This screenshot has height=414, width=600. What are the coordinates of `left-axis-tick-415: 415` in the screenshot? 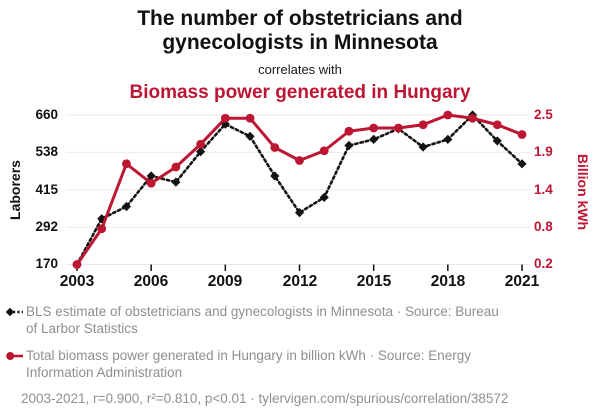 It's located at (46, 189).